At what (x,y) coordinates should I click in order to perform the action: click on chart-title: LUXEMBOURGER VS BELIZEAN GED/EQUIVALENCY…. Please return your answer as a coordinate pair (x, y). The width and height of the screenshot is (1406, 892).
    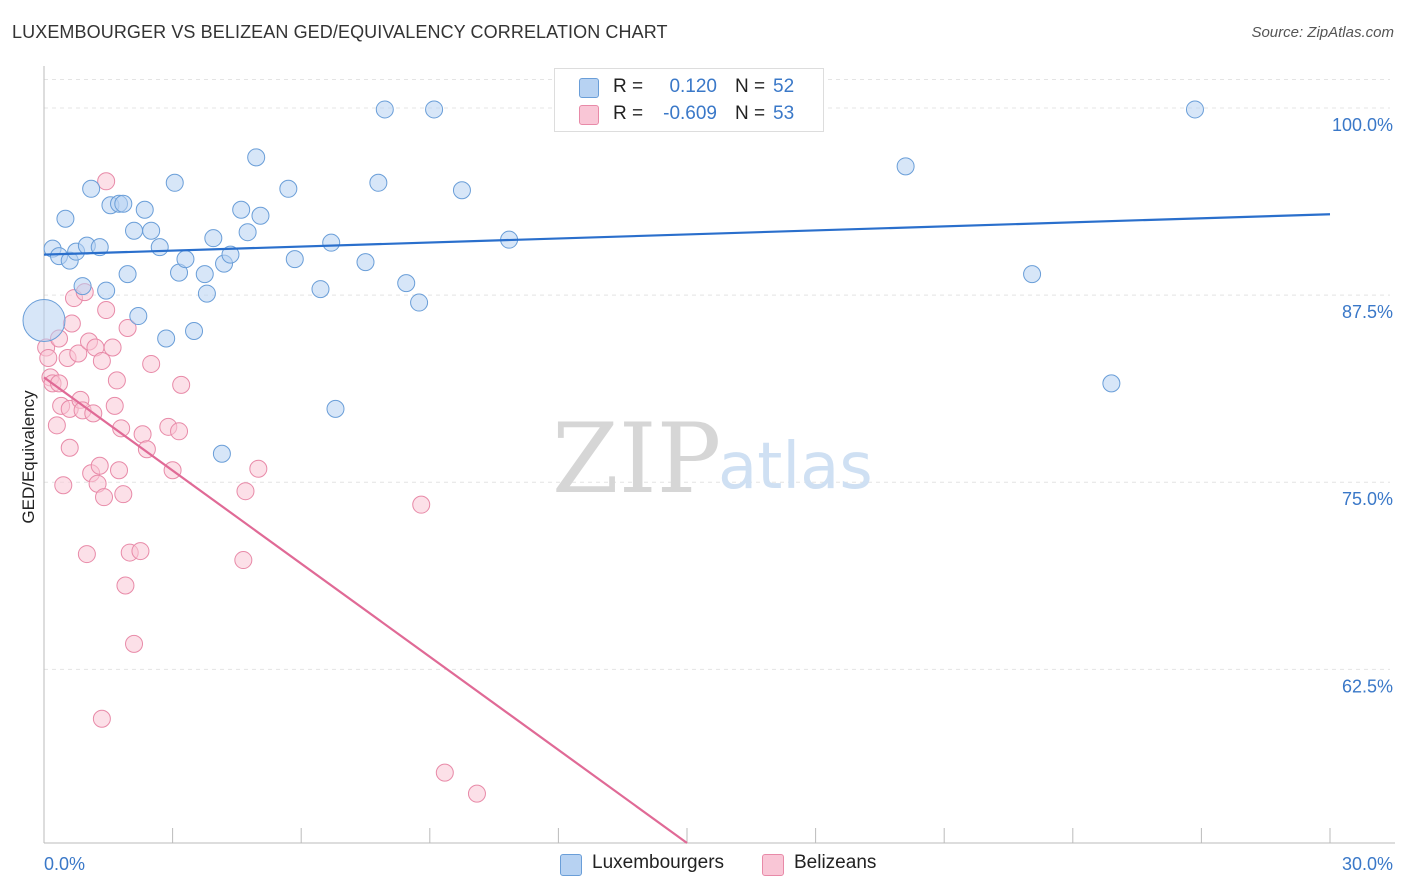
    Looking at the image, I should click on (340, 32).